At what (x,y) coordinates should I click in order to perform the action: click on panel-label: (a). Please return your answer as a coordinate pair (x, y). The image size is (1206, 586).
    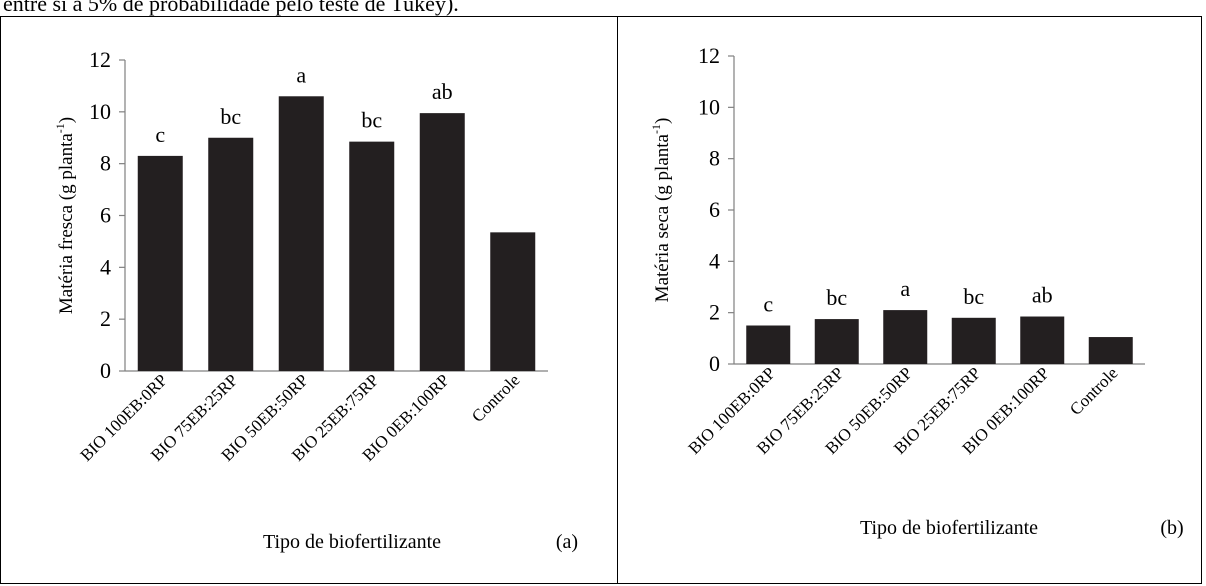
    Looking at the image, I should click on (567, 542).